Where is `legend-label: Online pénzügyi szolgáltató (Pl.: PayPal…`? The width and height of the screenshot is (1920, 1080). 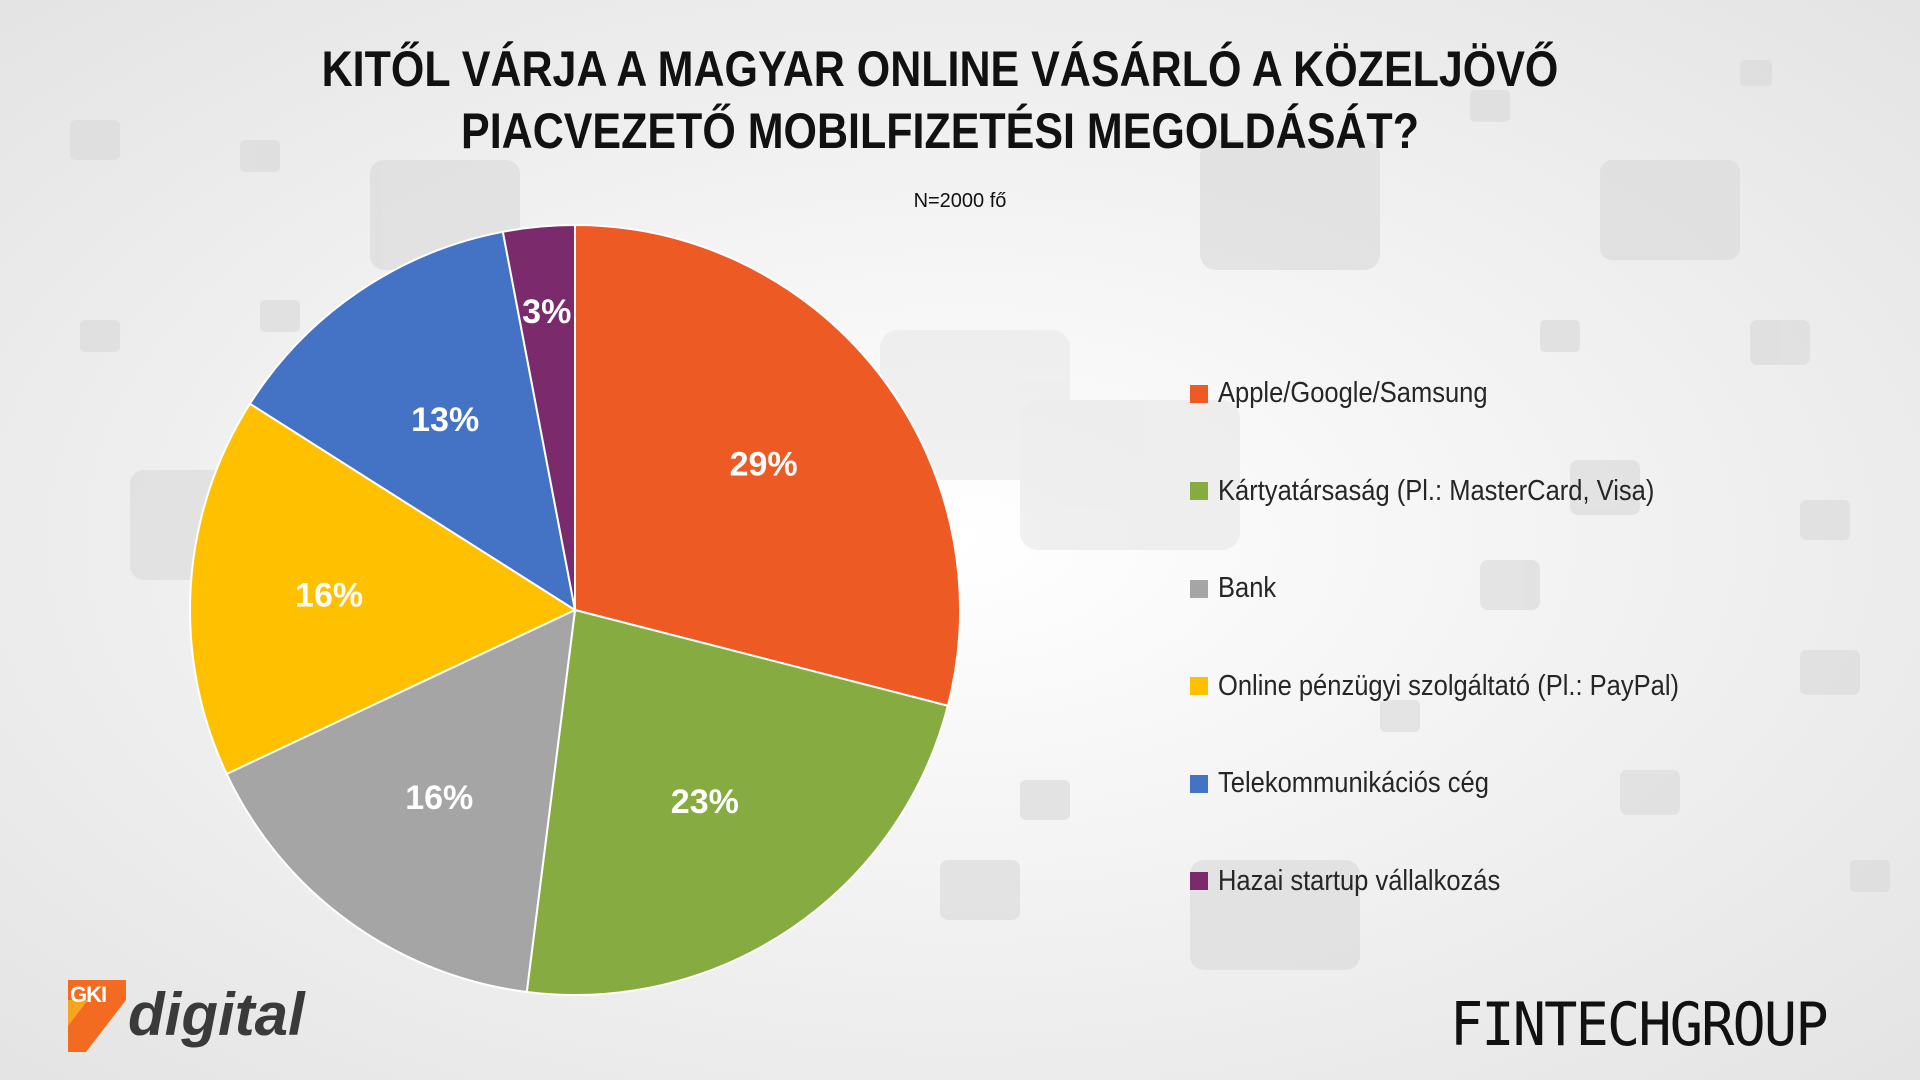 legend-label: Online pénzügyi szolgáltató (Pl.: PayPal… is located at coordinates (1449, 685).